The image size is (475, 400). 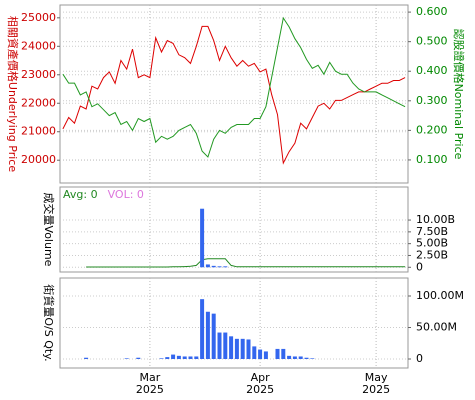 What do you see at coordinates (126, 194) in the screenshot?
I see `legend-entry: VOL: 0` at bounding box center [126, 194].